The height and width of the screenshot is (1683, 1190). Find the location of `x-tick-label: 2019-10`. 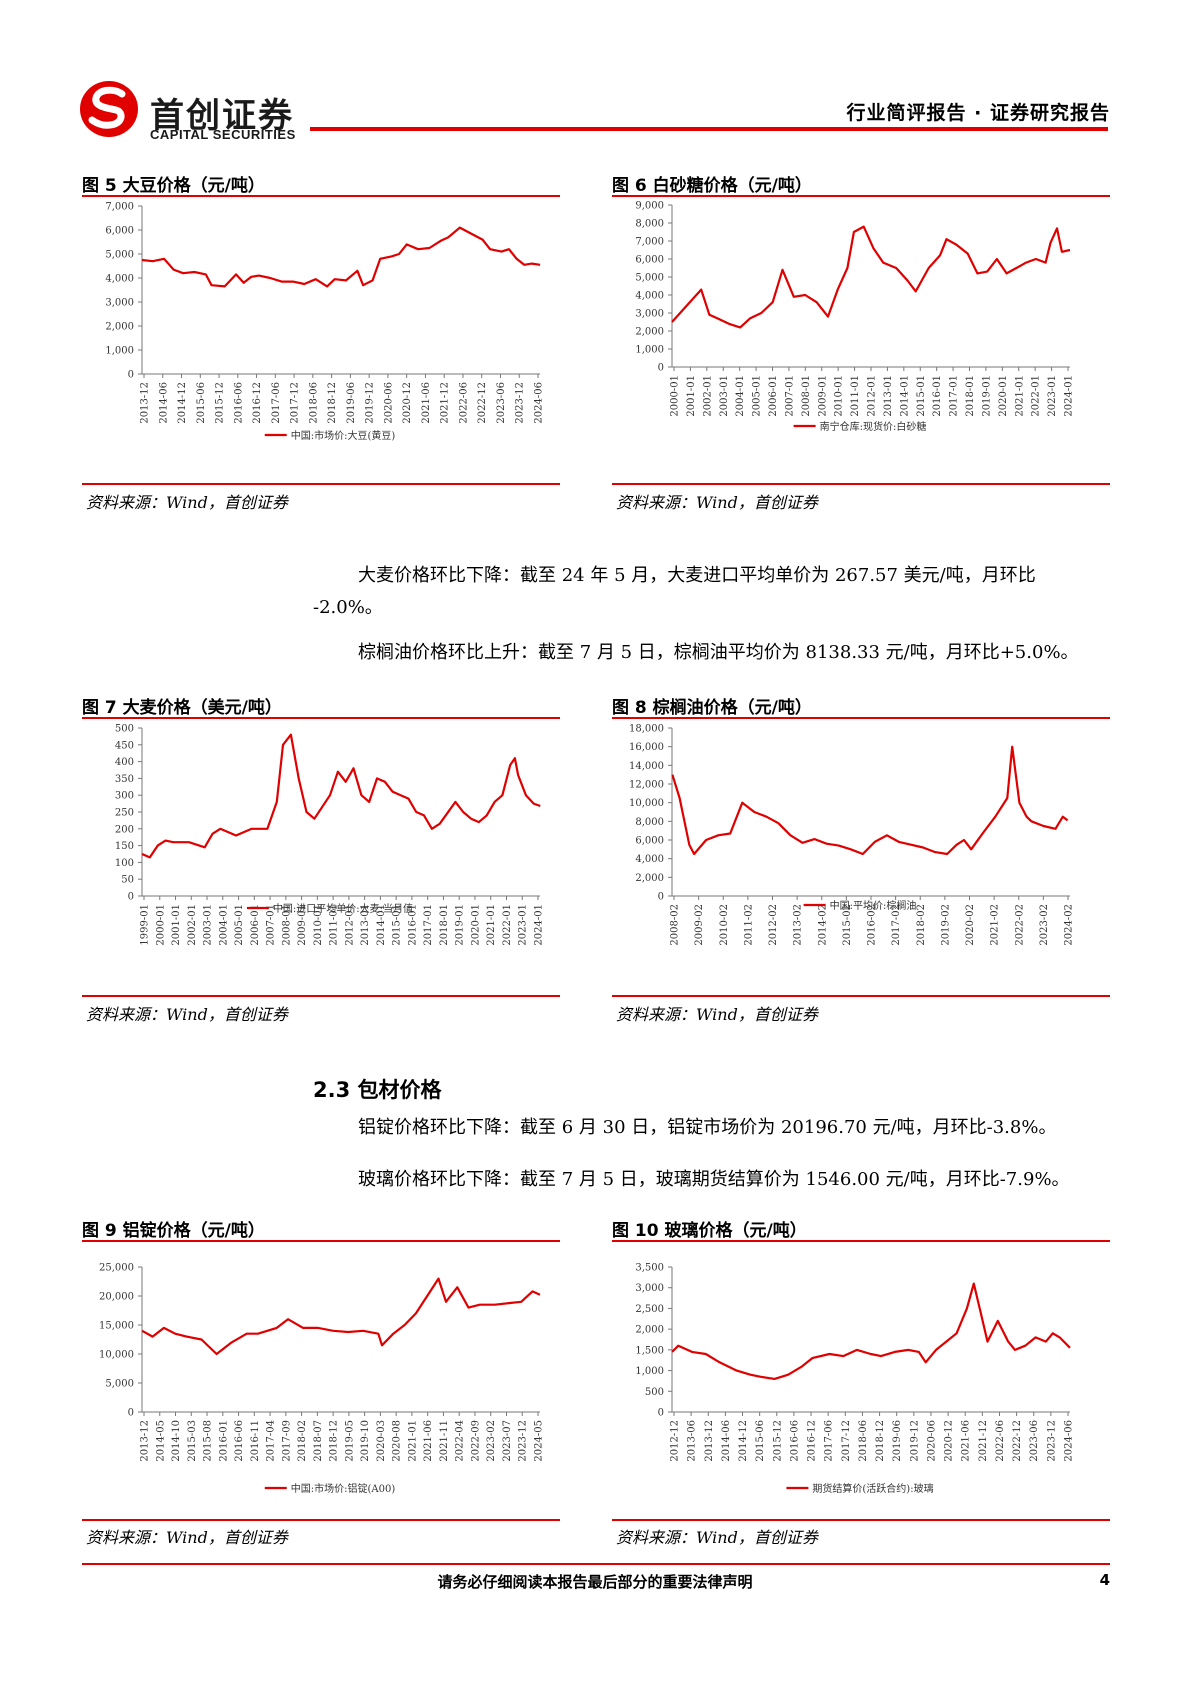

x-tick-label: 2019-10 is located at coordinates (365, 1441).